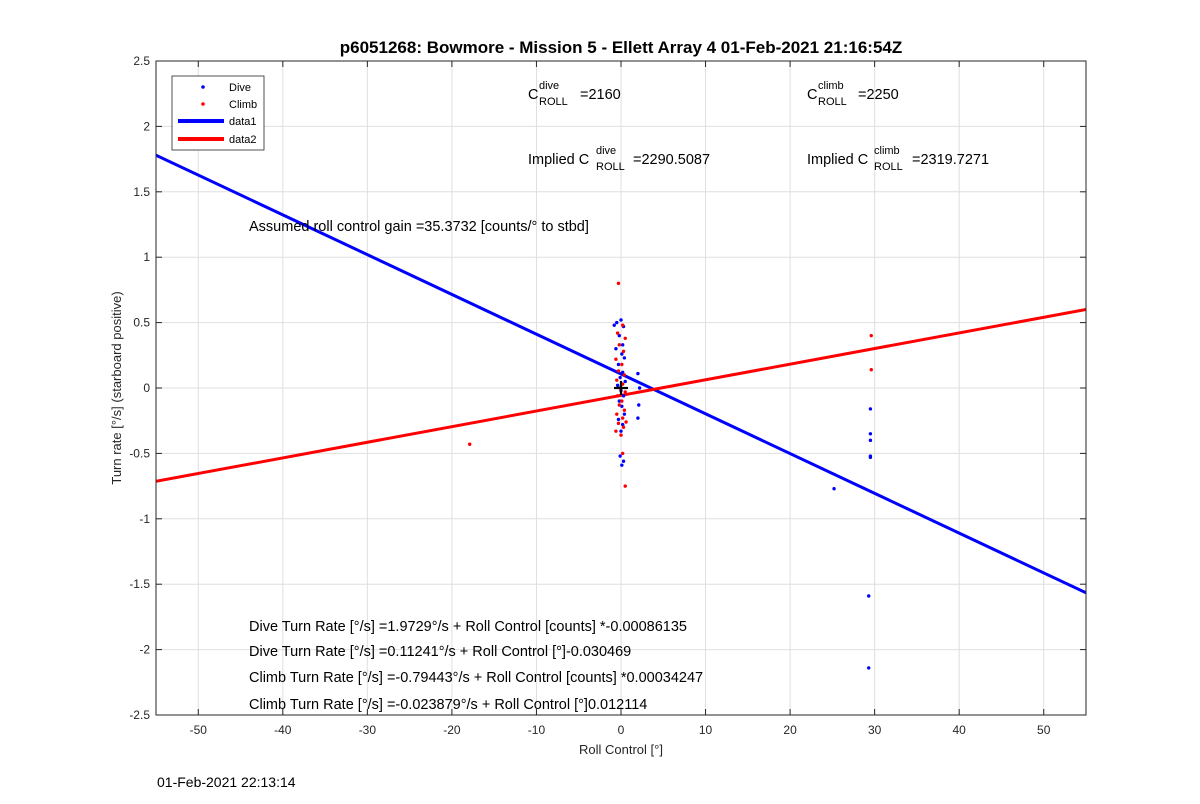 This screenshot has width=1200, height=804. Describe the element at coordinates (139, 584) in the screenshot. I see `y-tick-label-2: -1.5` at that location.